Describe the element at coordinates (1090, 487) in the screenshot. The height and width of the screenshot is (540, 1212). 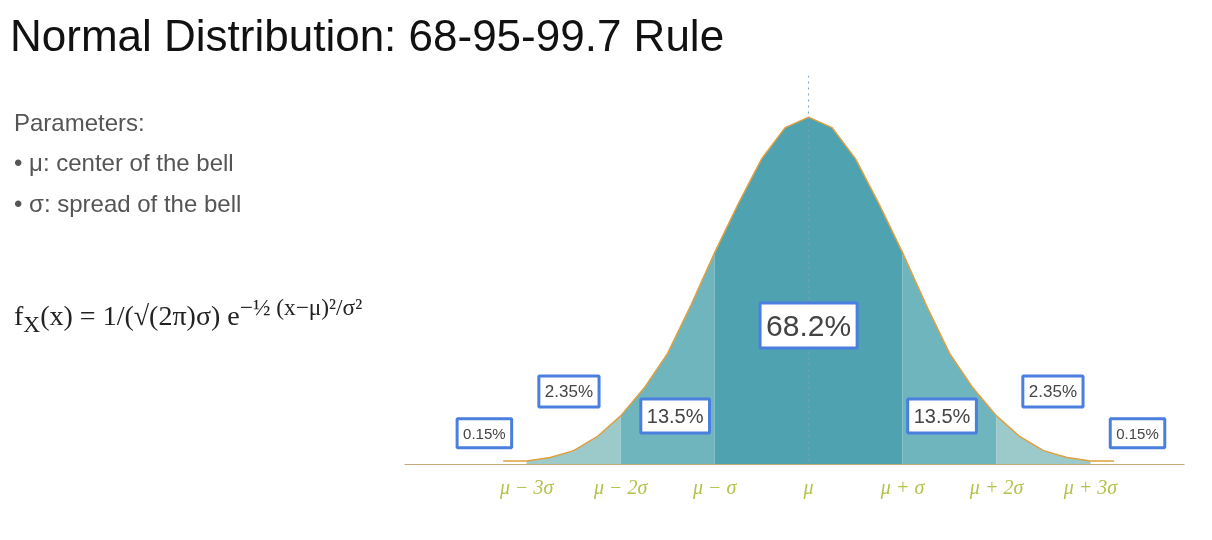
I see `x-tick-label: μ + 3σ` at that location.